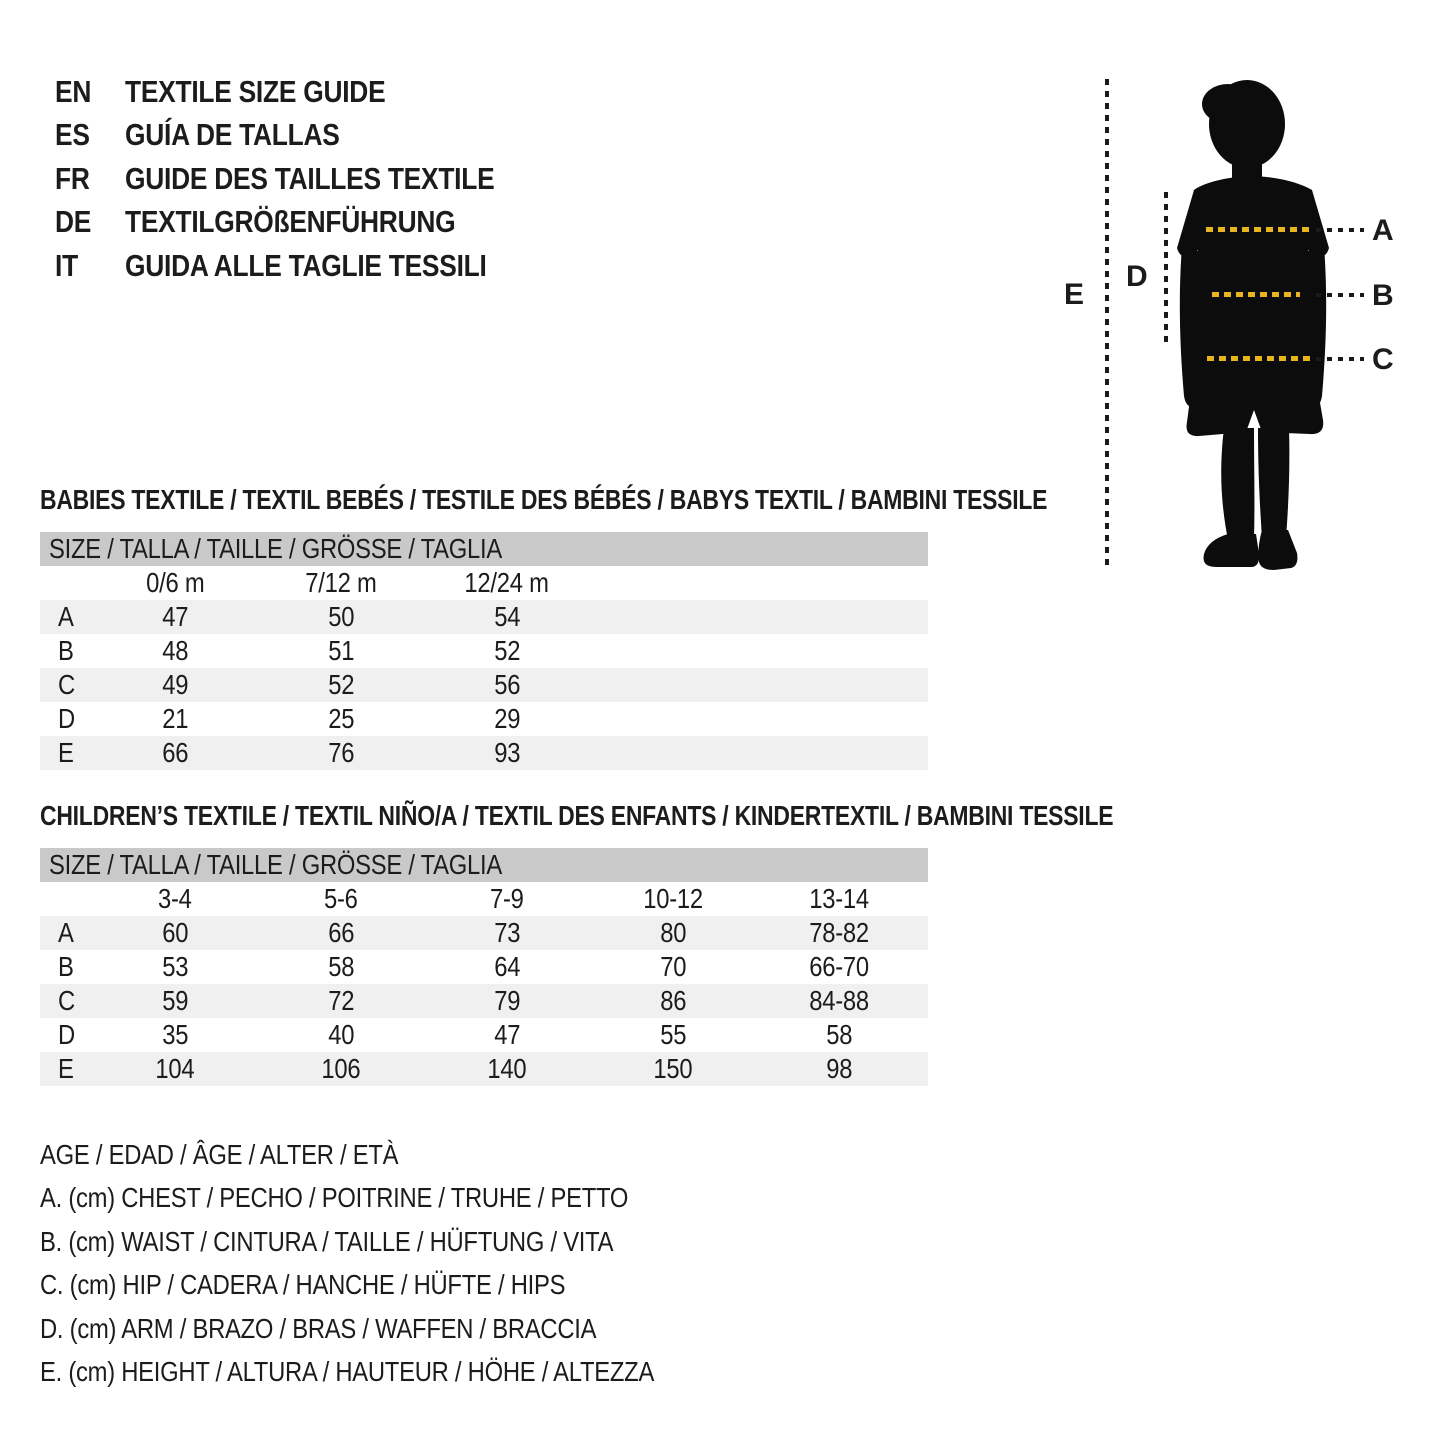 This screenshot has width=1445, height=1445. Describe the element at coordinates (507, 718) in the screenshot. I see `cell-value: 29` at that location.